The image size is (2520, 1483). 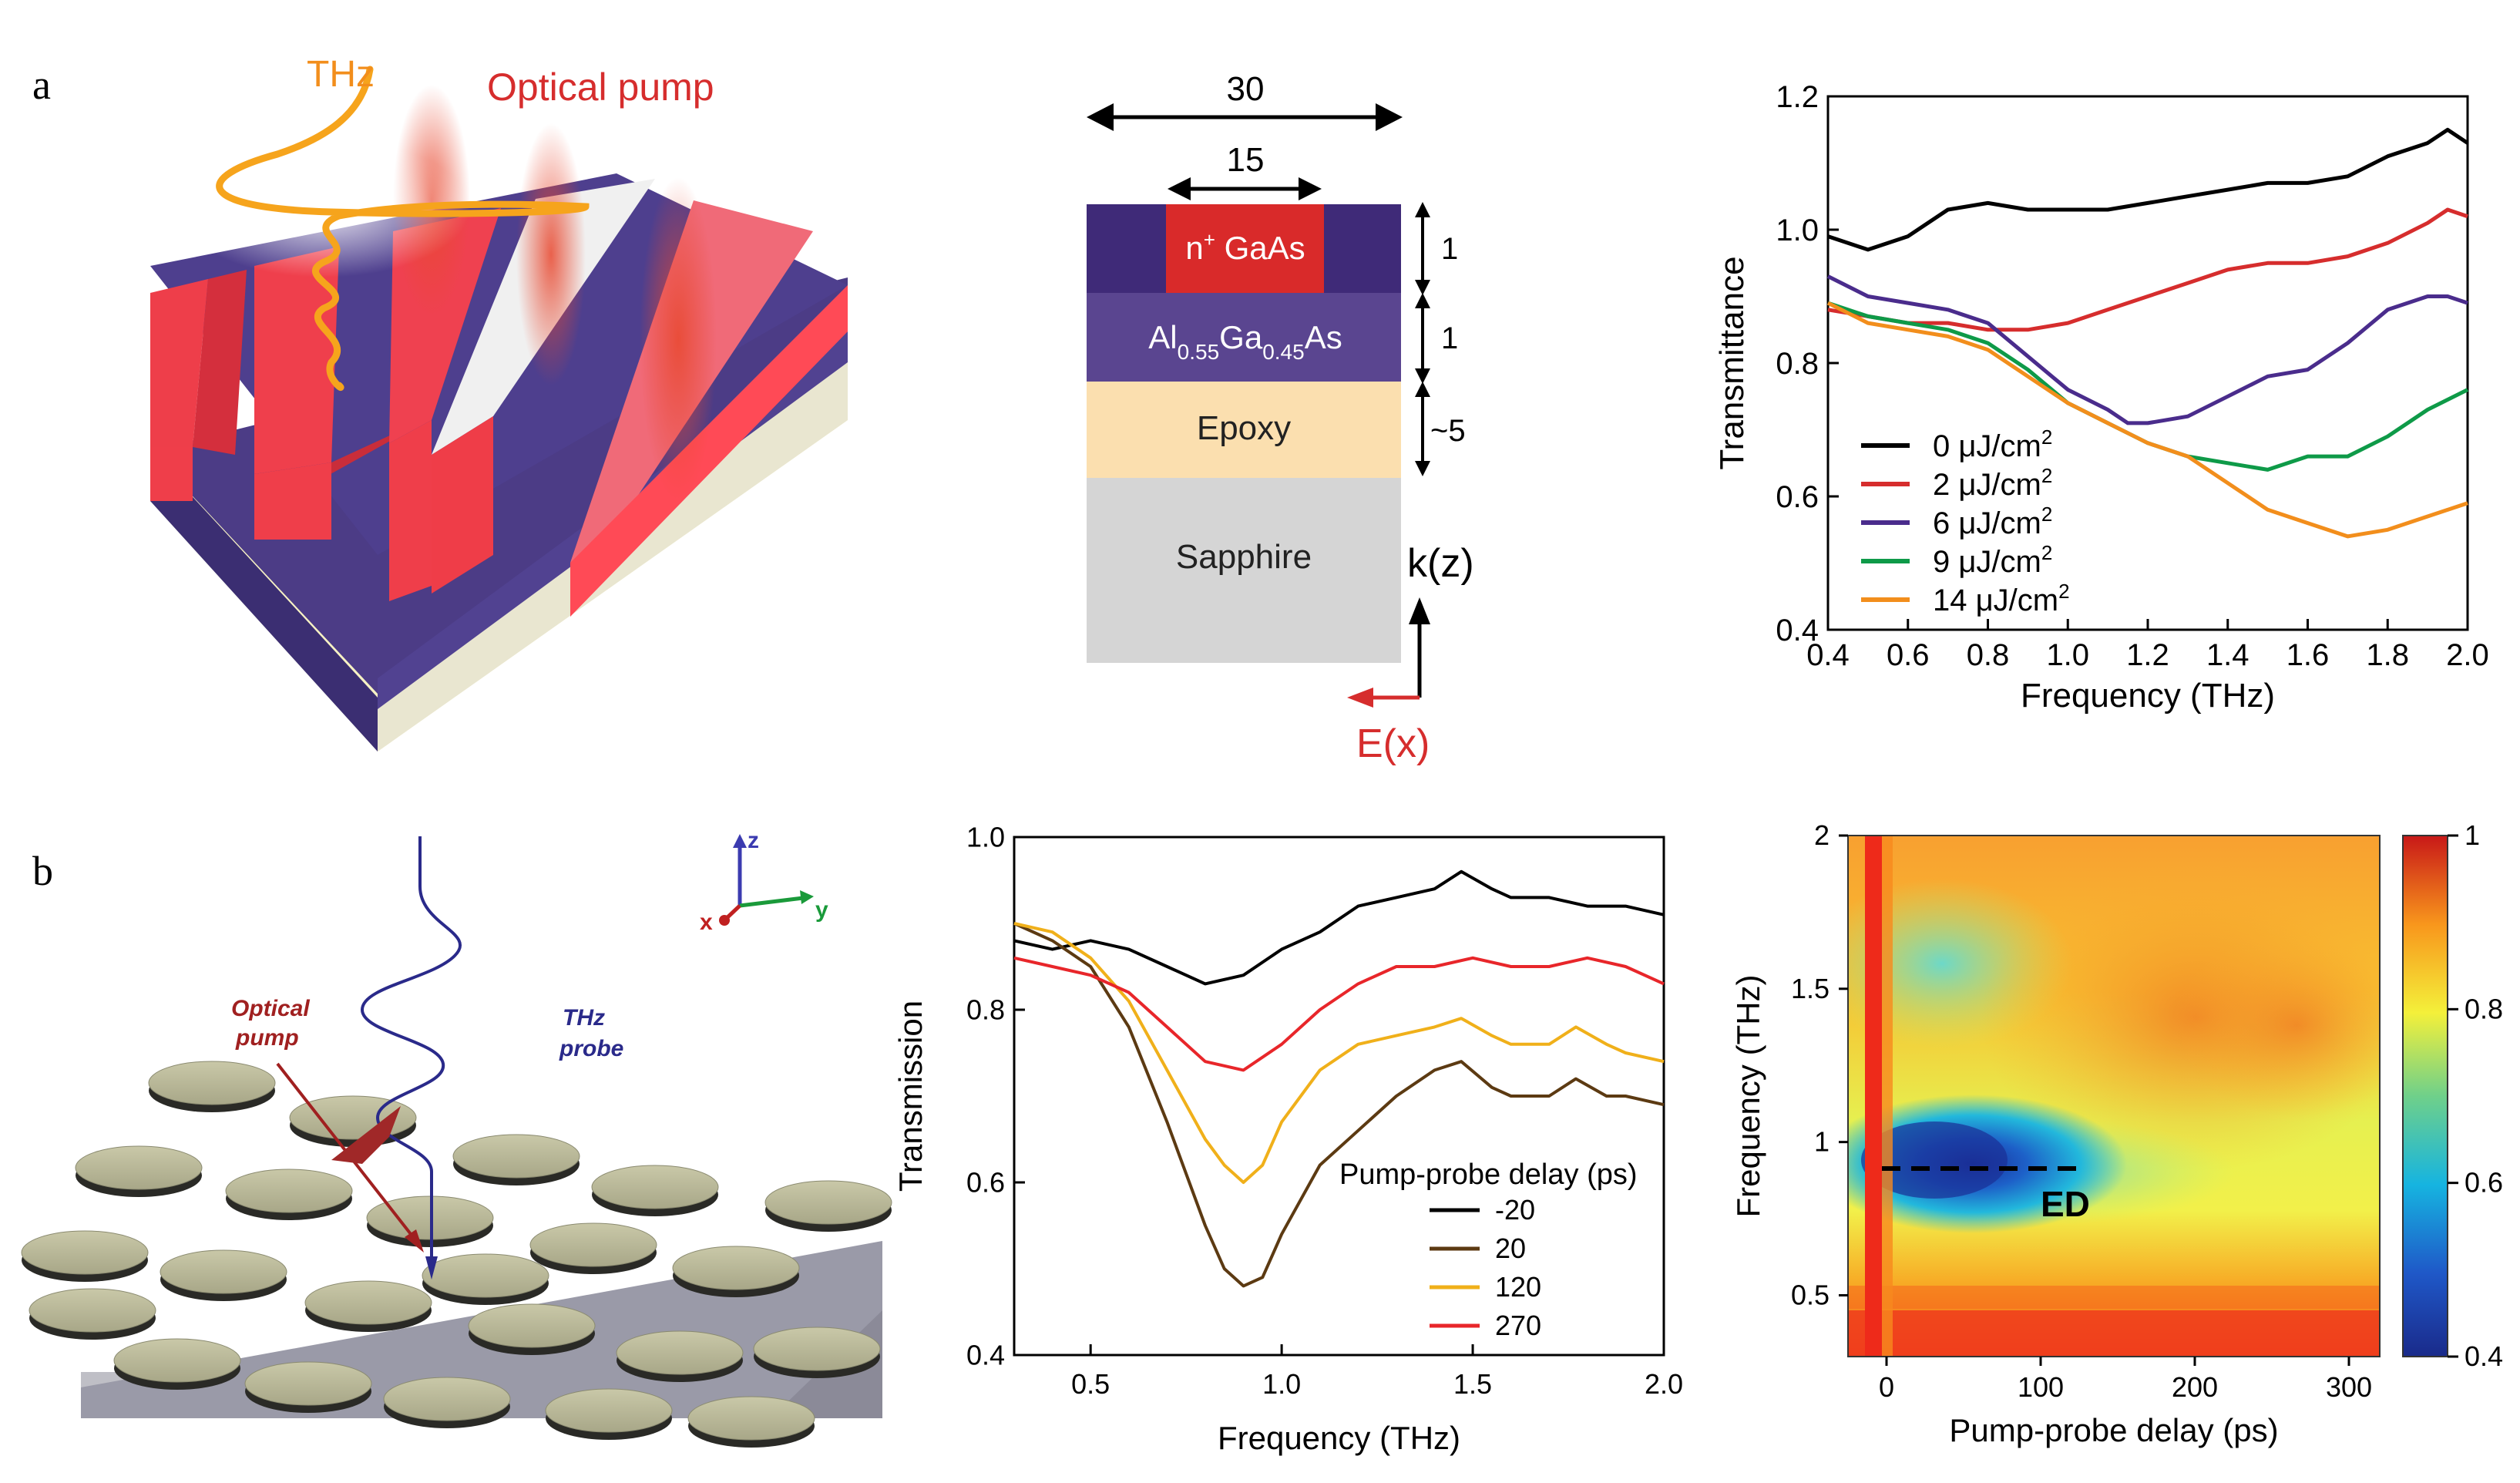 What do you see at coordinates (1822, 1142) in the screenshot?
I see `y-tick-label: 1` at bounding box center [1822, 1142].